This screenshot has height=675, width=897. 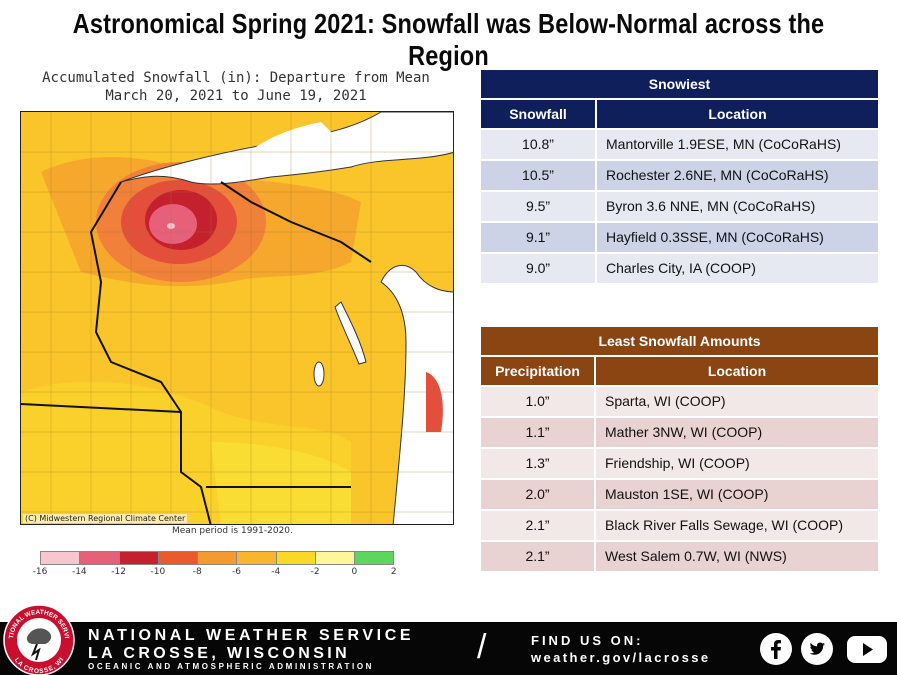 What do you see at coordinates (537, 494) in the screenshot?
I see `precip-value: 2.0”` at bounding box center [537, 494].